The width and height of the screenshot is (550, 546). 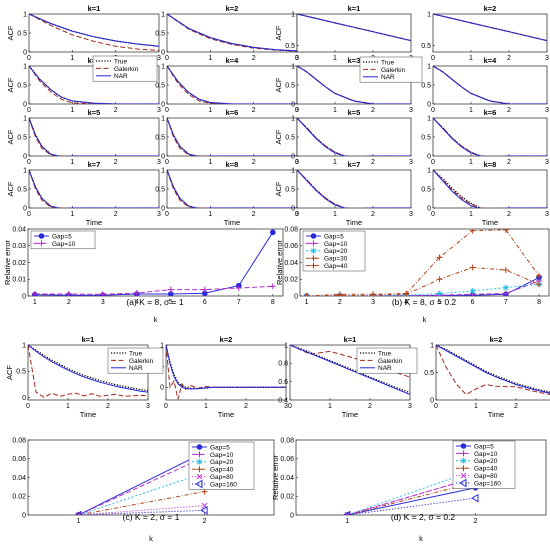 I want to click on legend-label: True, so click(x=136, y=353).